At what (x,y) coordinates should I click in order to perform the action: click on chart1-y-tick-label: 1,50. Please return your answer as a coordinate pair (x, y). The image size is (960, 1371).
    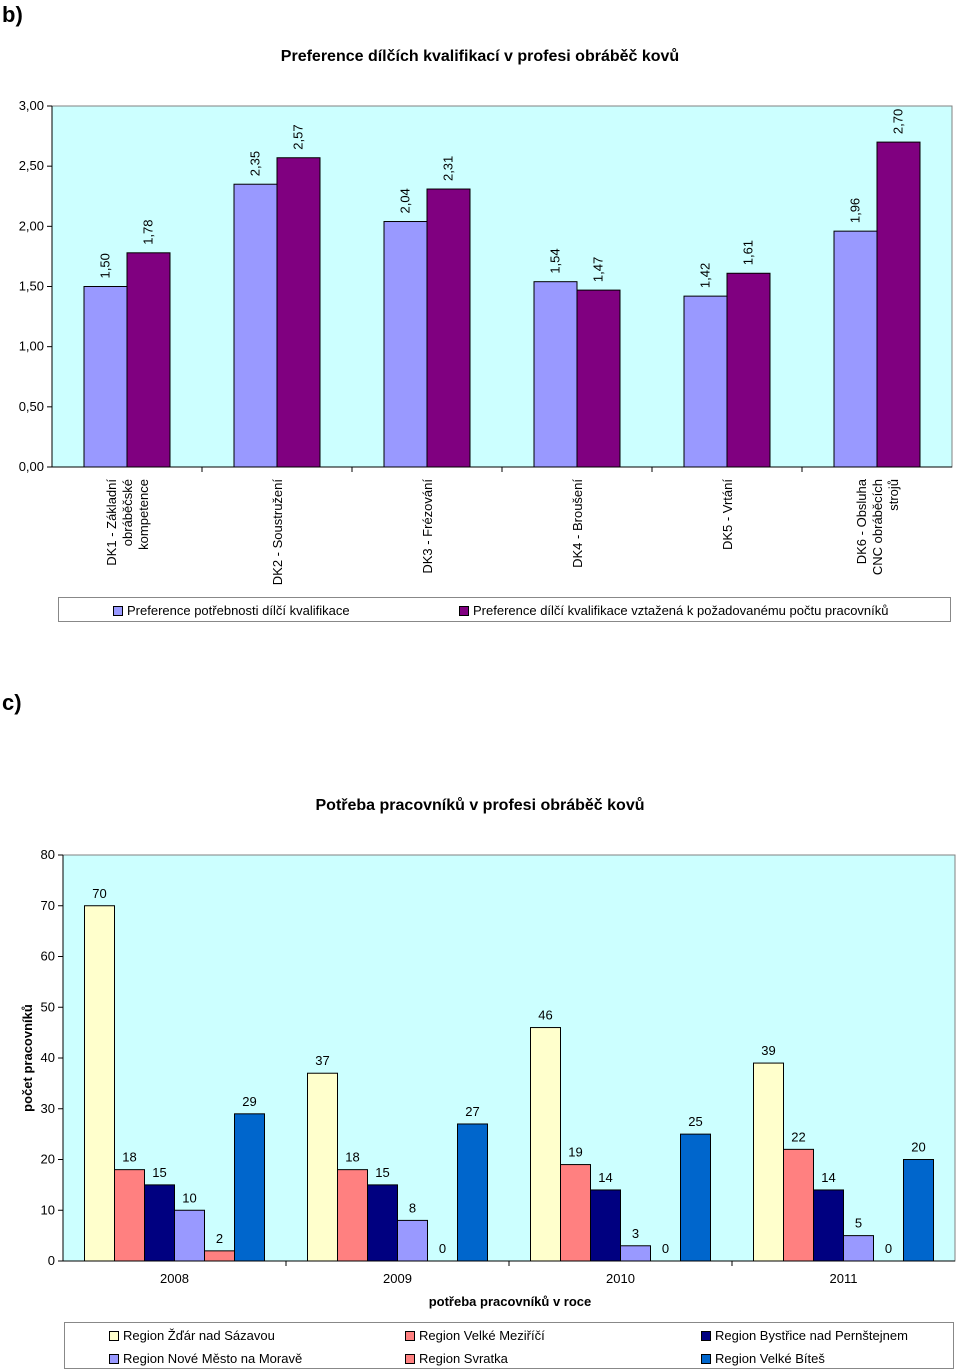
    Looking at the image, I should click on (31, 286).